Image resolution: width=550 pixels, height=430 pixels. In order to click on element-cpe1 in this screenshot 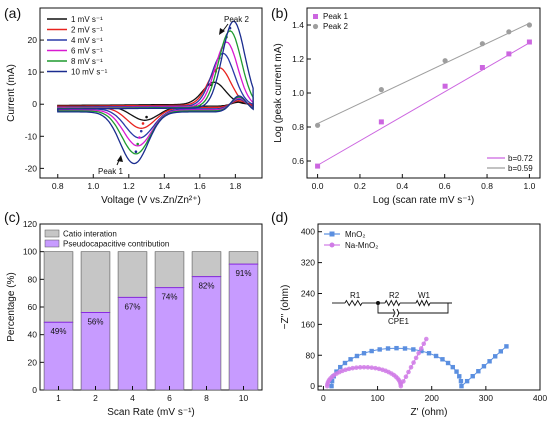, I will do `click(396, 313)`.